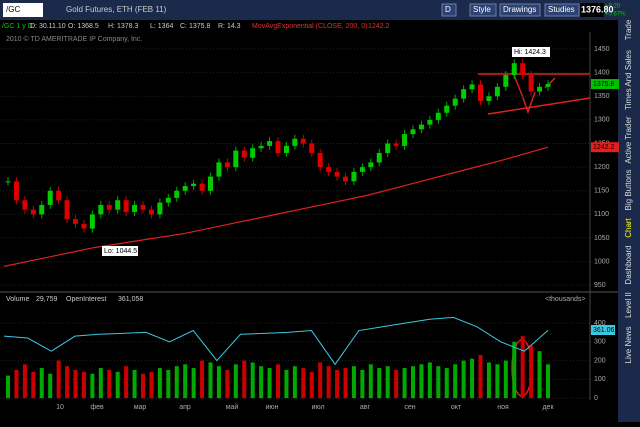 The image size is (640, 427). Describe the element at coordinates (309, 26) in the screenshot. I see `info-bar` at that location.